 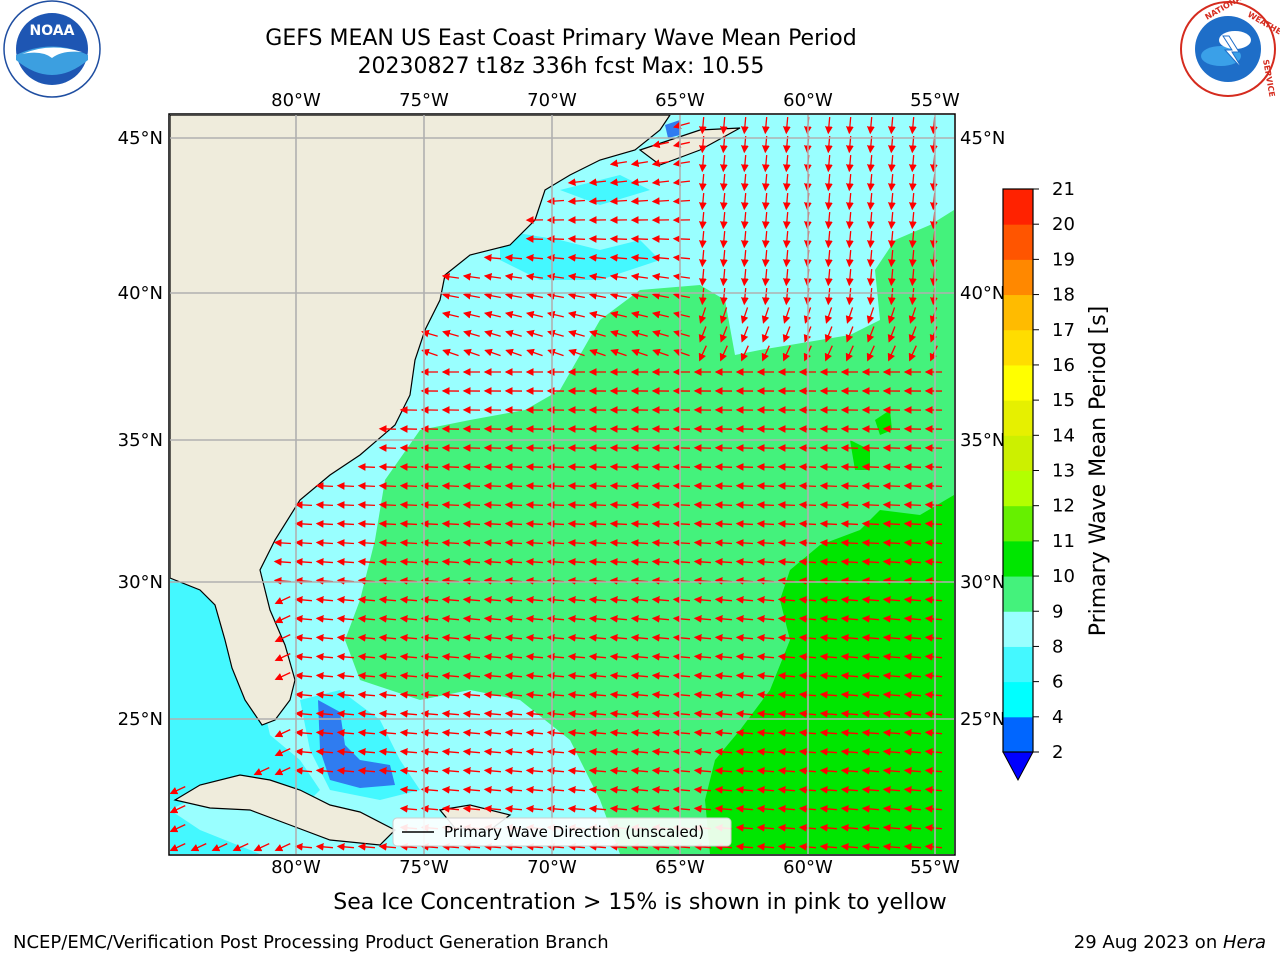 What do you see at coordinates (1063, 435) in the screenshot?
I see `colorbar-tick-label: 14` at bounding box center [1063, 435].